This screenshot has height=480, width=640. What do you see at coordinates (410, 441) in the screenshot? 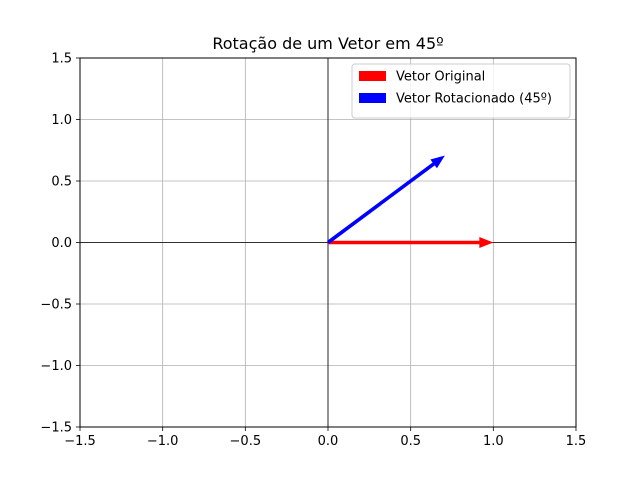
I see `x-tick-label: 0.5` at bounding box center [410, 441].